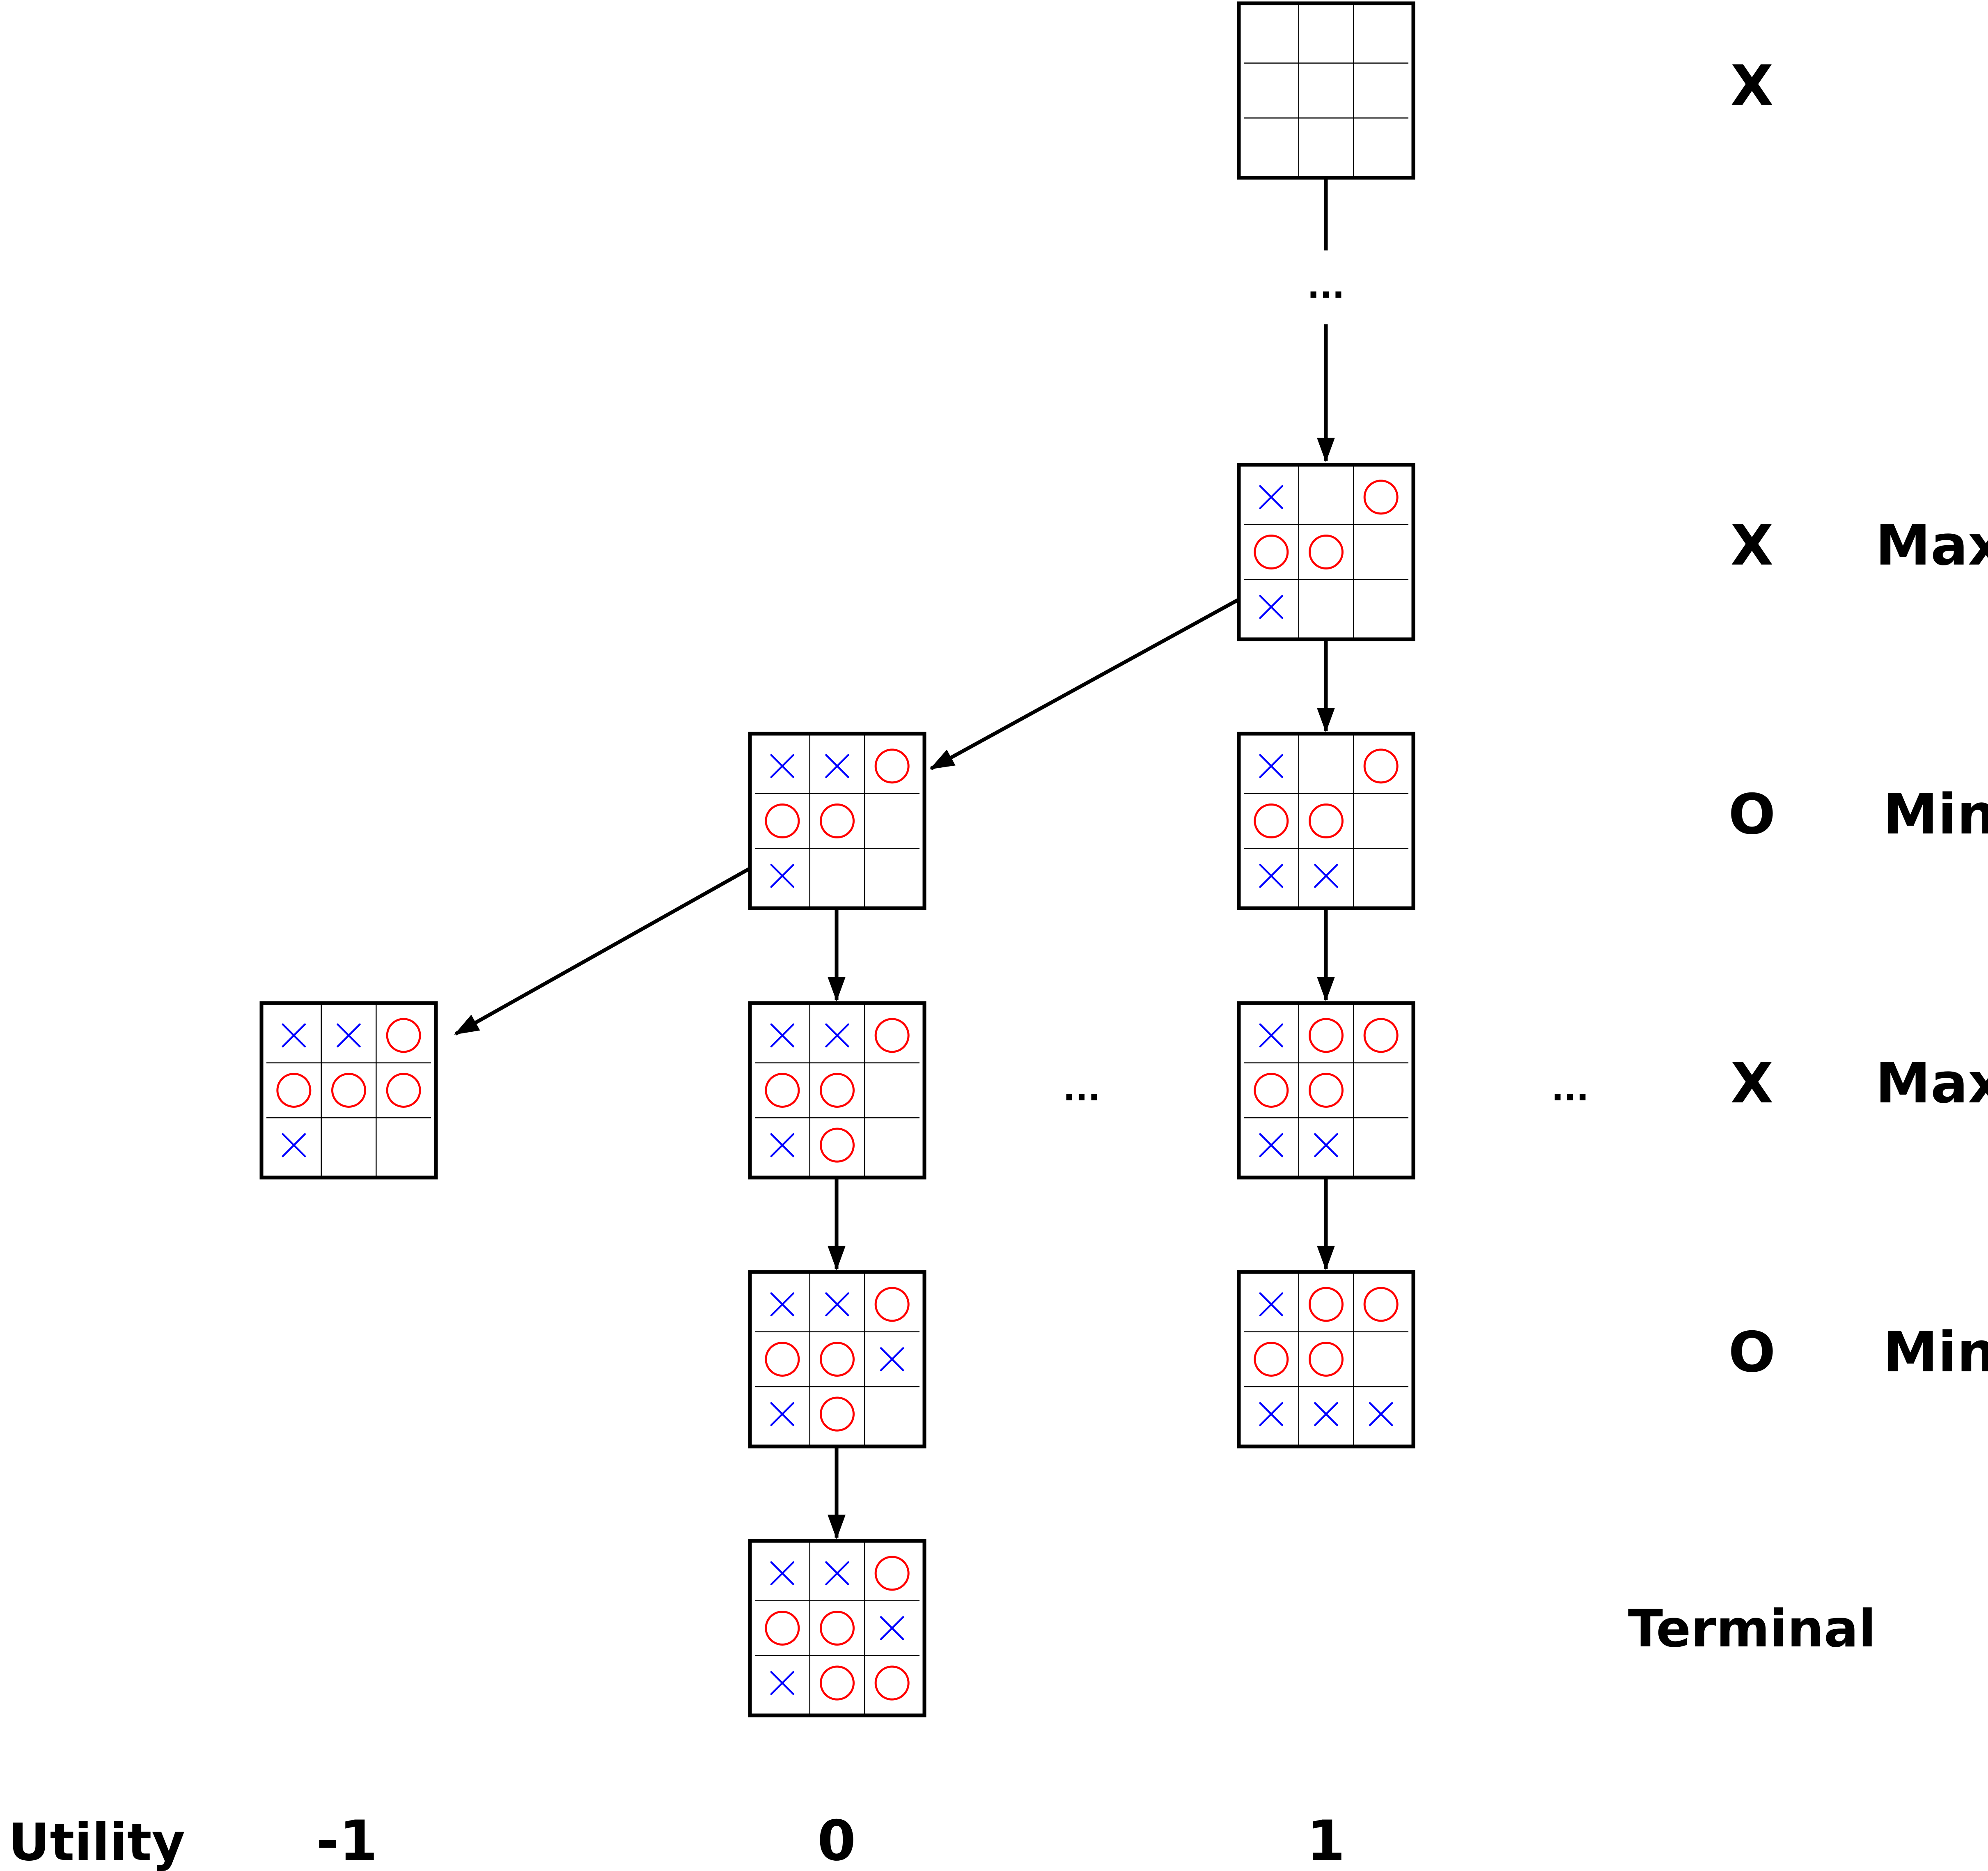 The height and width of the screenshot is (1871, 1988). Describe the element at coordinates (1753, 1352) in the screenshot. I see `level-4-player: O` at that location.